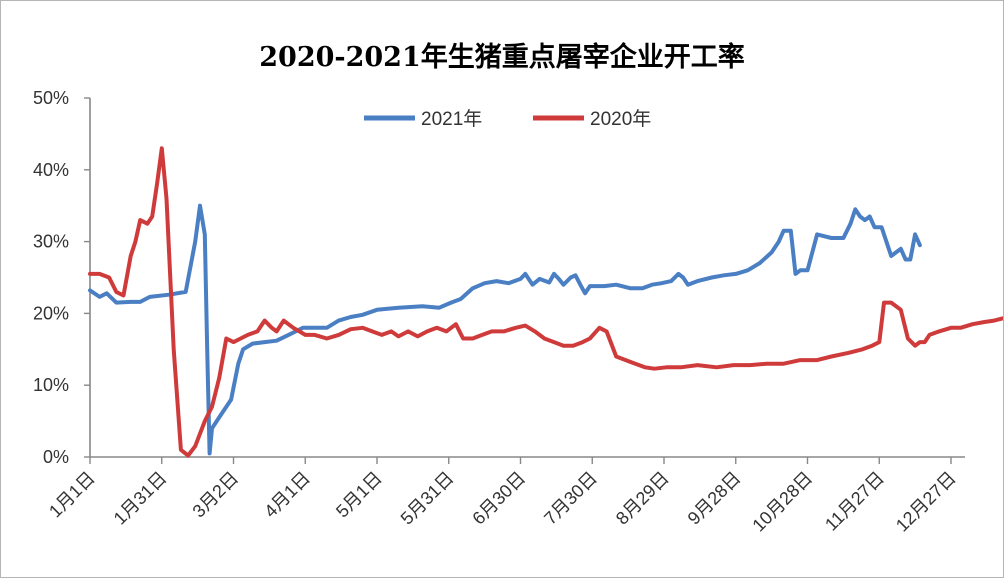  What do you see at coordinates (714, 498) in the screenshot?
I see `x-tick-label: 9月28日` at bounding box center [714, 498].